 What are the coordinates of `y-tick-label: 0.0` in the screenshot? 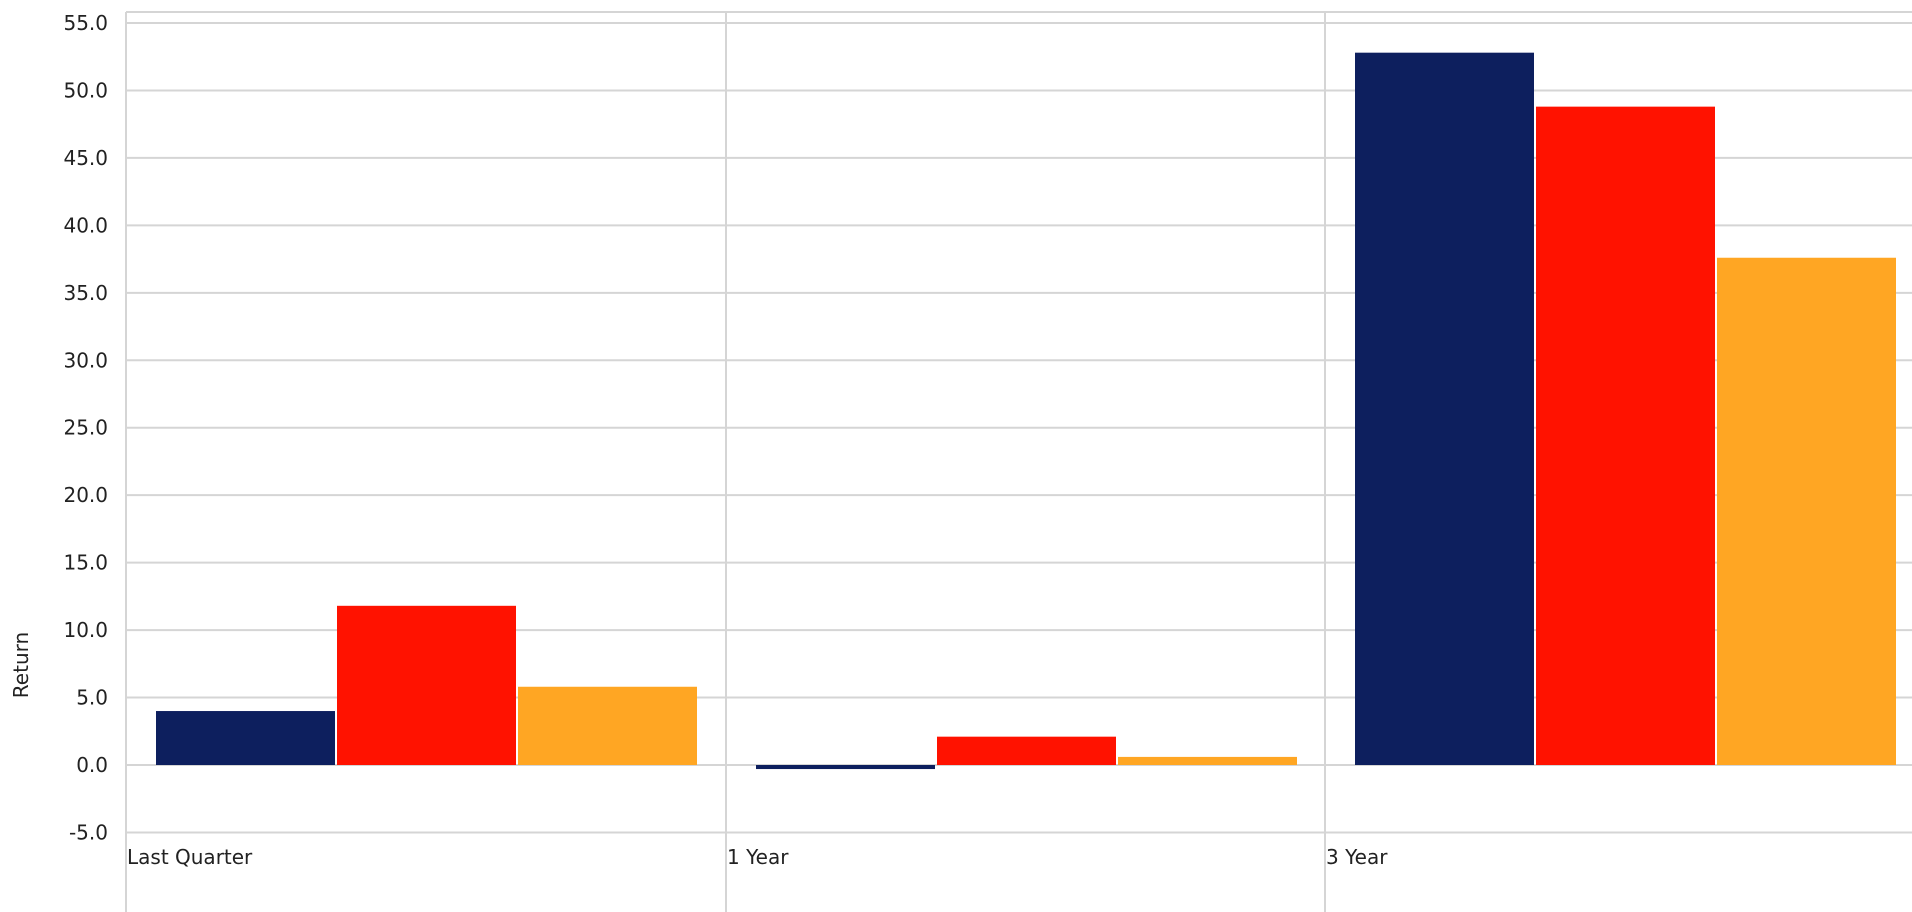 It's located at (92, 765).